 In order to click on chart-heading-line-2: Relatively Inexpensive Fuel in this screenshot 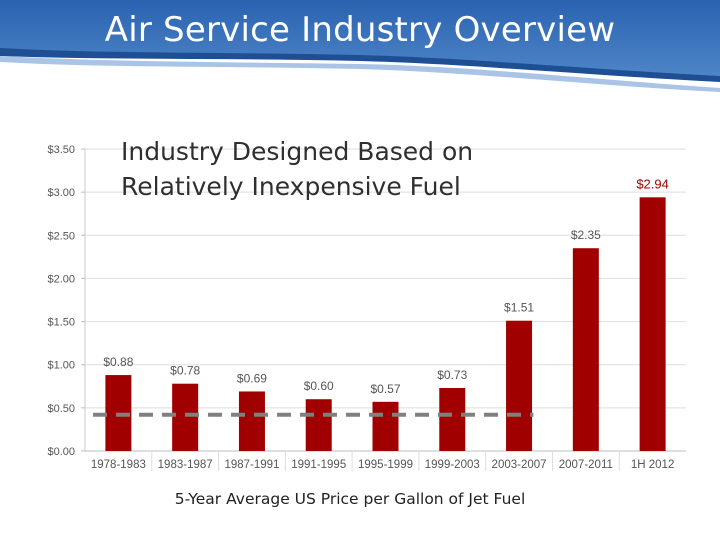, I will do `click(291, 186)`.